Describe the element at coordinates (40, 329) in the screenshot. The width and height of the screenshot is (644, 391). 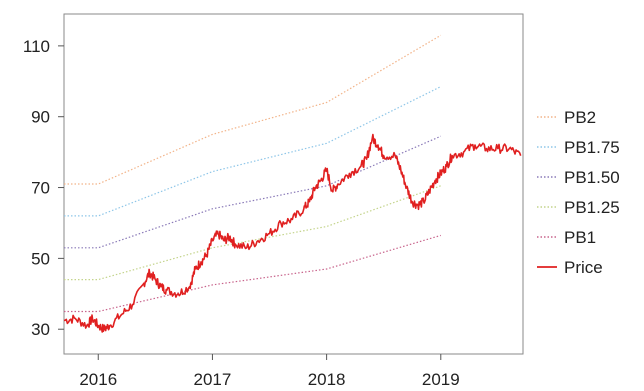
I see `y-tick-label: 30` at that location.